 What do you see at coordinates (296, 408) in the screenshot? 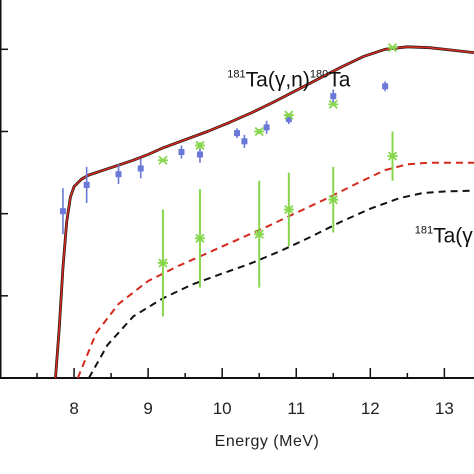
I see `x-tick-label: 11` at bounding box center [296, 408].